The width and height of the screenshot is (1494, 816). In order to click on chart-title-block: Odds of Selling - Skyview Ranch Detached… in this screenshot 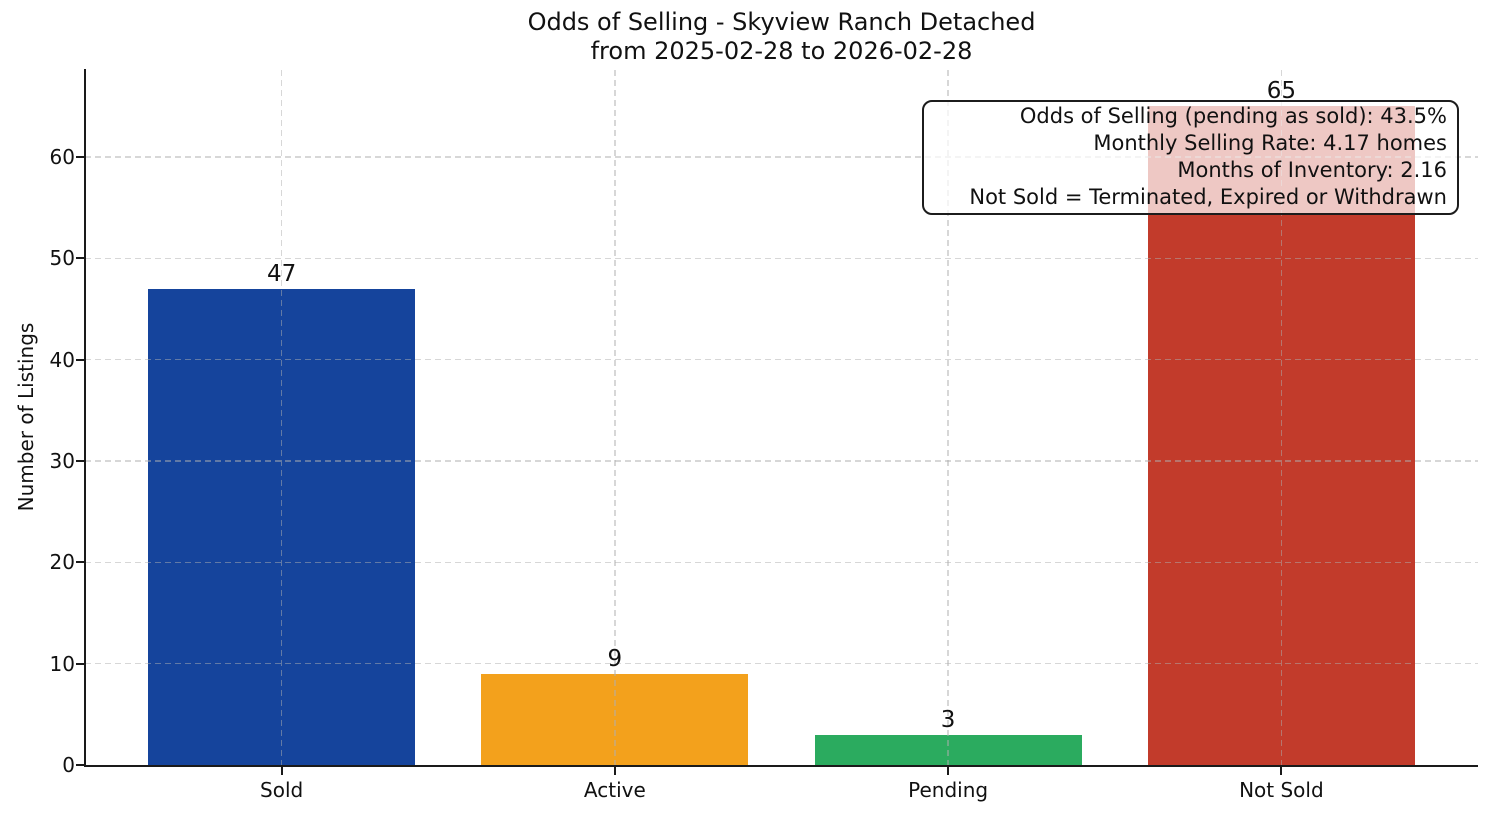, I will do `click(781, 37)`.